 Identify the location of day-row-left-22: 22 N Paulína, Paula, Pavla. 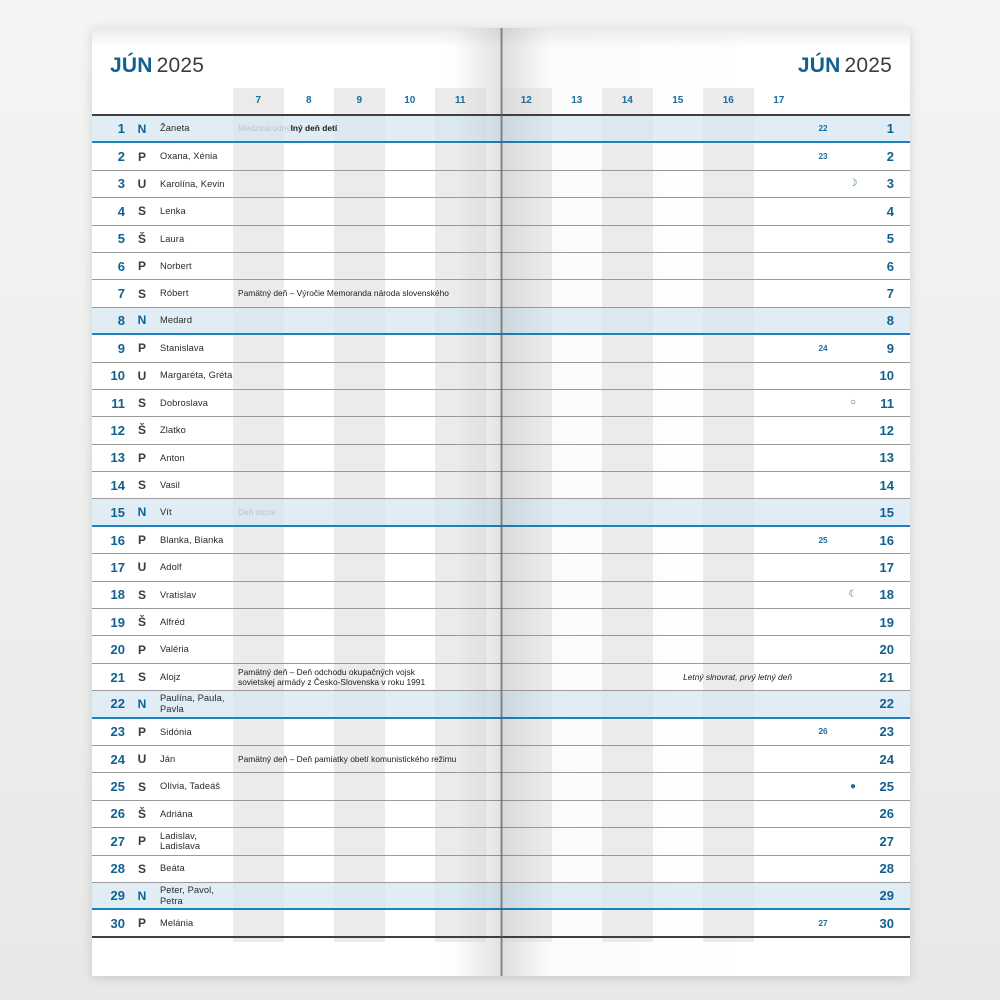
(296, 705).